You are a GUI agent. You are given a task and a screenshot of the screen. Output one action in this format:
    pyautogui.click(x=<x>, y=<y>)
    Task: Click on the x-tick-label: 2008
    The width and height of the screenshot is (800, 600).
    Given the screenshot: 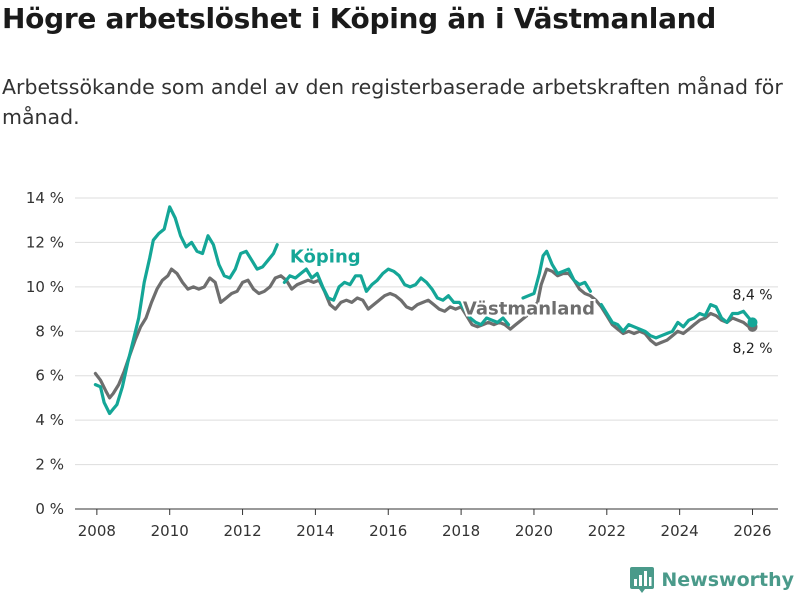 What is the action you would take?
    pyautogui.click(x=97, y=531)
    